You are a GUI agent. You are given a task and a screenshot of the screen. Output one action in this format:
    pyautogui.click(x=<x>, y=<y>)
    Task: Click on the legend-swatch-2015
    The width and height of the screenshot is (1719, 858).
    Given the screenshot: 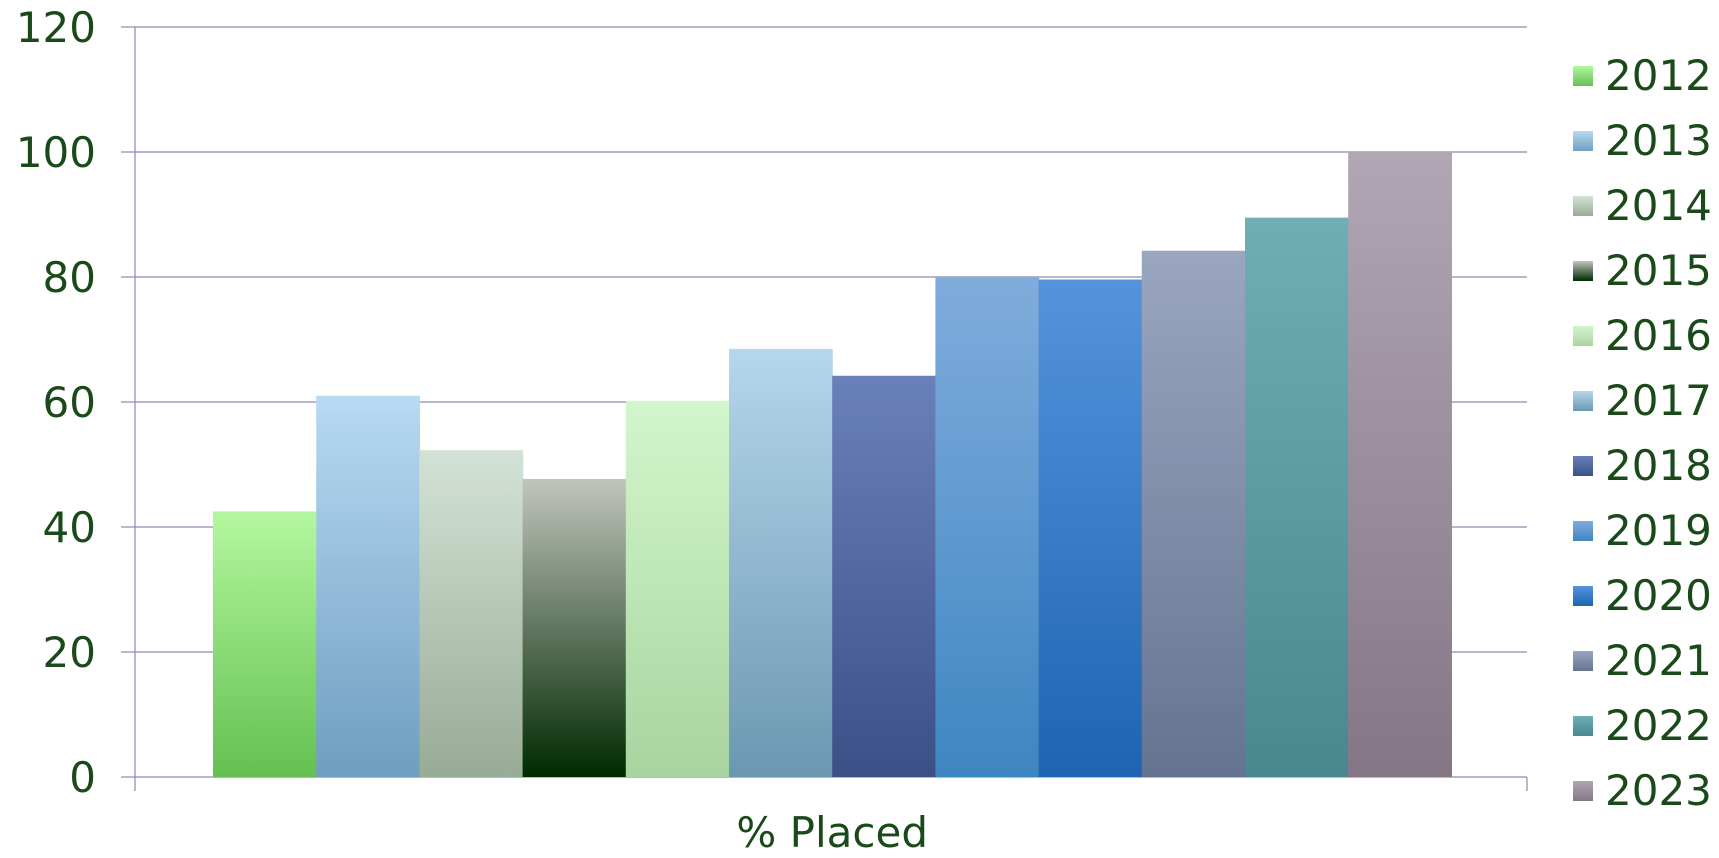 What is the action you would take?
    pyautogui.click(x=1583, y=271)
    